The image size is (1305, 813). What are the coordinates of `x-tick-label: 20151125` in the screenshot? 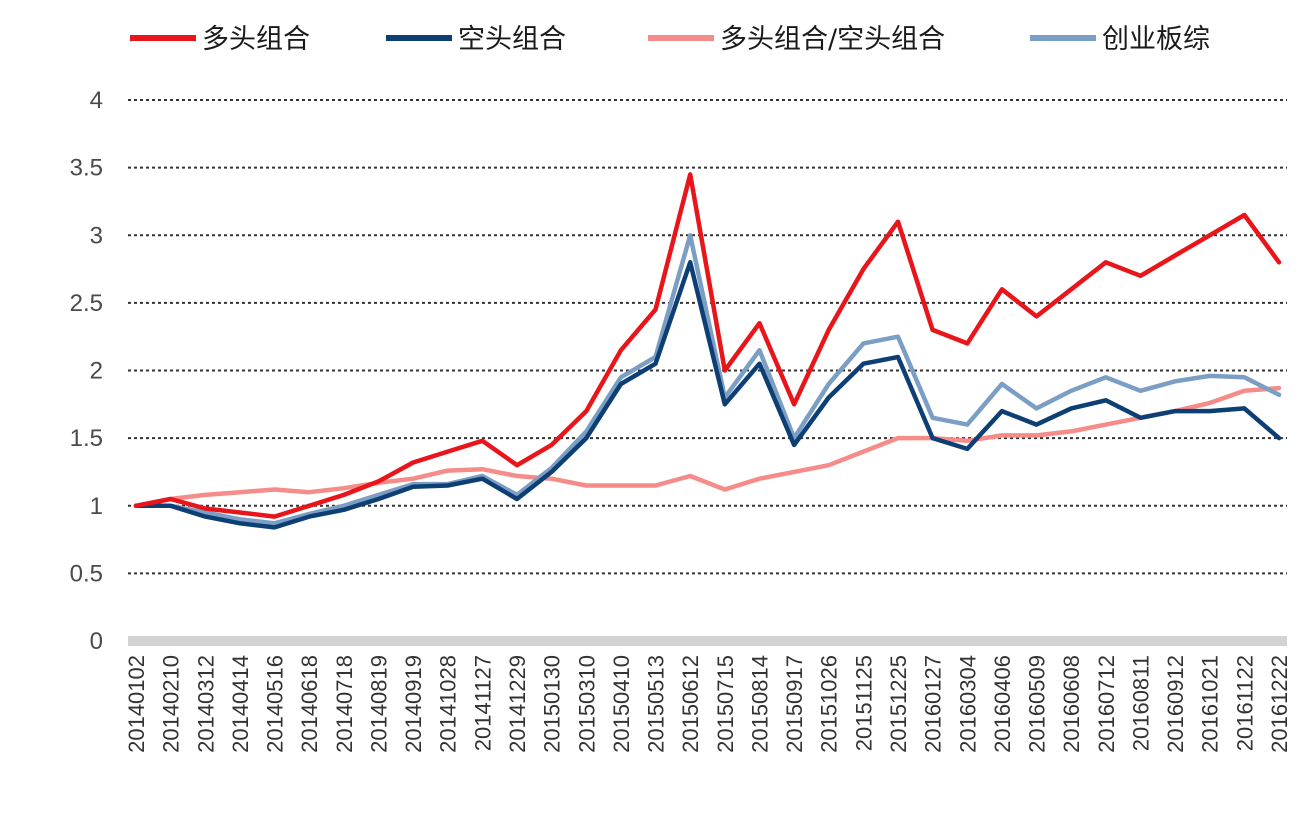 It's located at (863, 703).